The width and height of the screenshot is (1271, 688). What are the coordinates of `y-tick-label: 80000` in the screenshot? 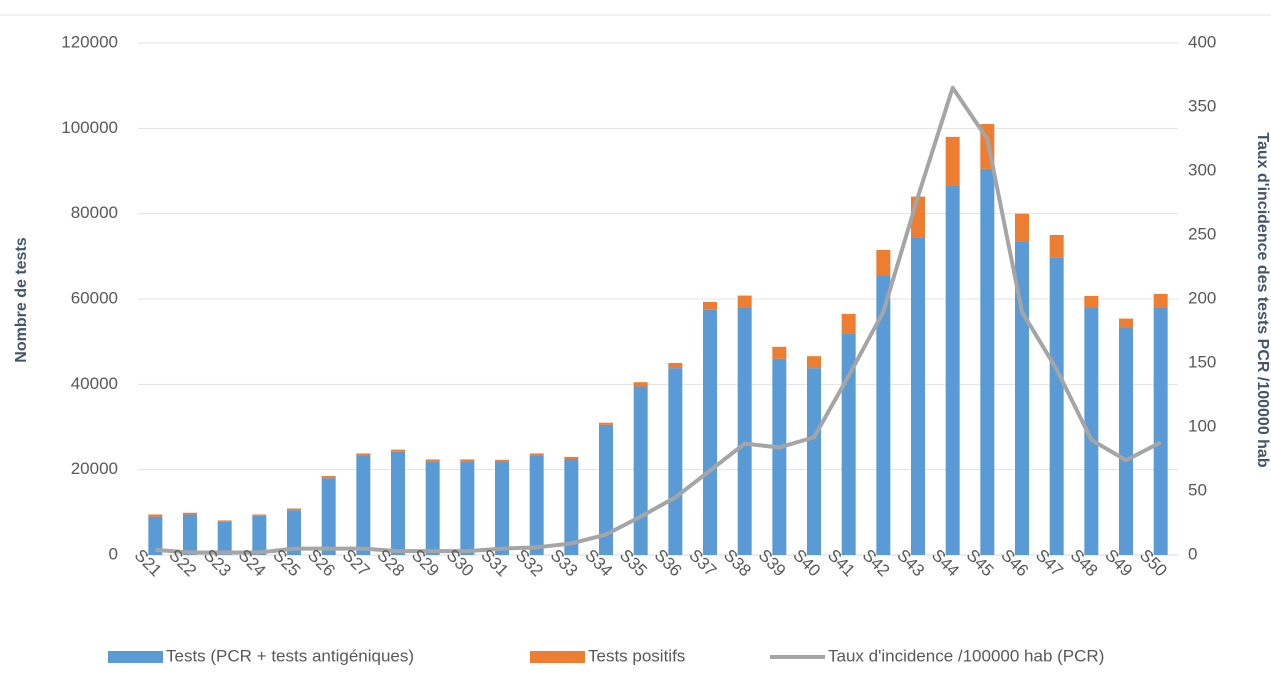 It's located at (94, 212).